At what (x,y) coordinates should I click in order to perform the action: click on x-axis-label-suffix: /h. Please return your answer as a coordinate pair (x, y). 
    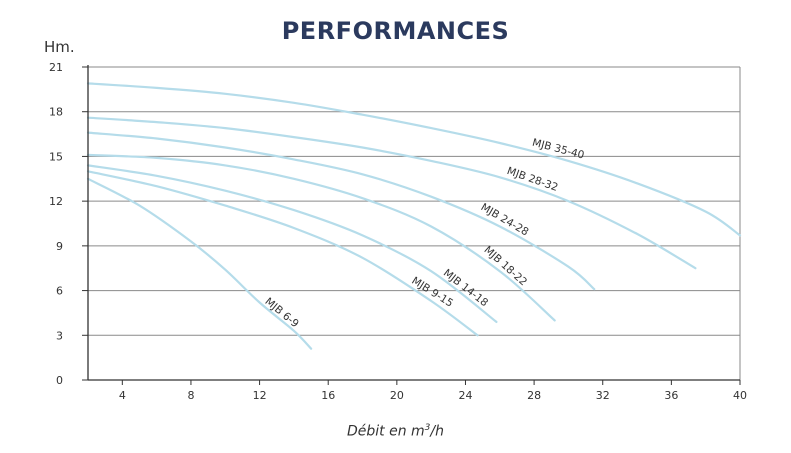
    Looking at the image, I should click on (437, 431).